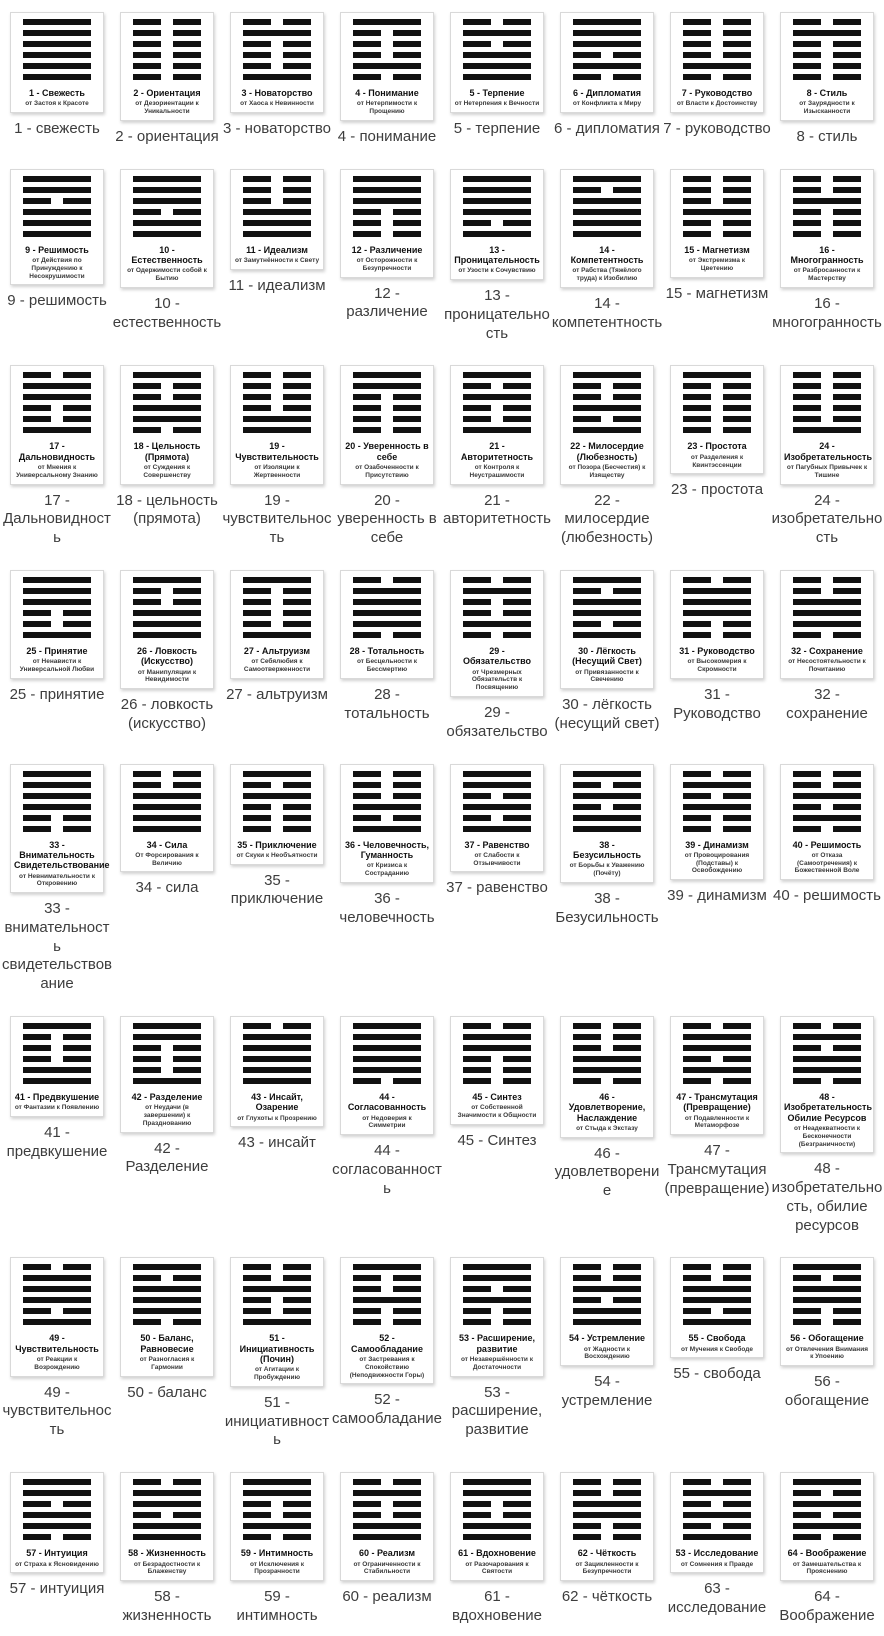 The image size is (884, 1636). Describe the element at coordinates (277, 1421) in the screenshot. I see `cell-label: 51 - инициативность` at that location.